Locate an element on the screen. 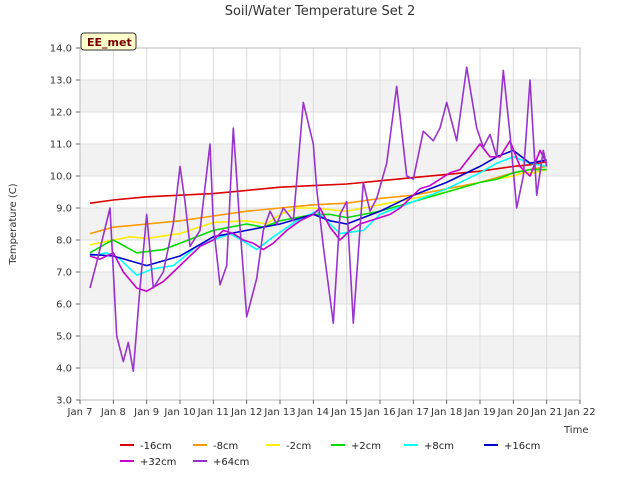 This screenshot has width=640, height=480. y-tick-label: 9.0 is located at coordinates (64, 209).